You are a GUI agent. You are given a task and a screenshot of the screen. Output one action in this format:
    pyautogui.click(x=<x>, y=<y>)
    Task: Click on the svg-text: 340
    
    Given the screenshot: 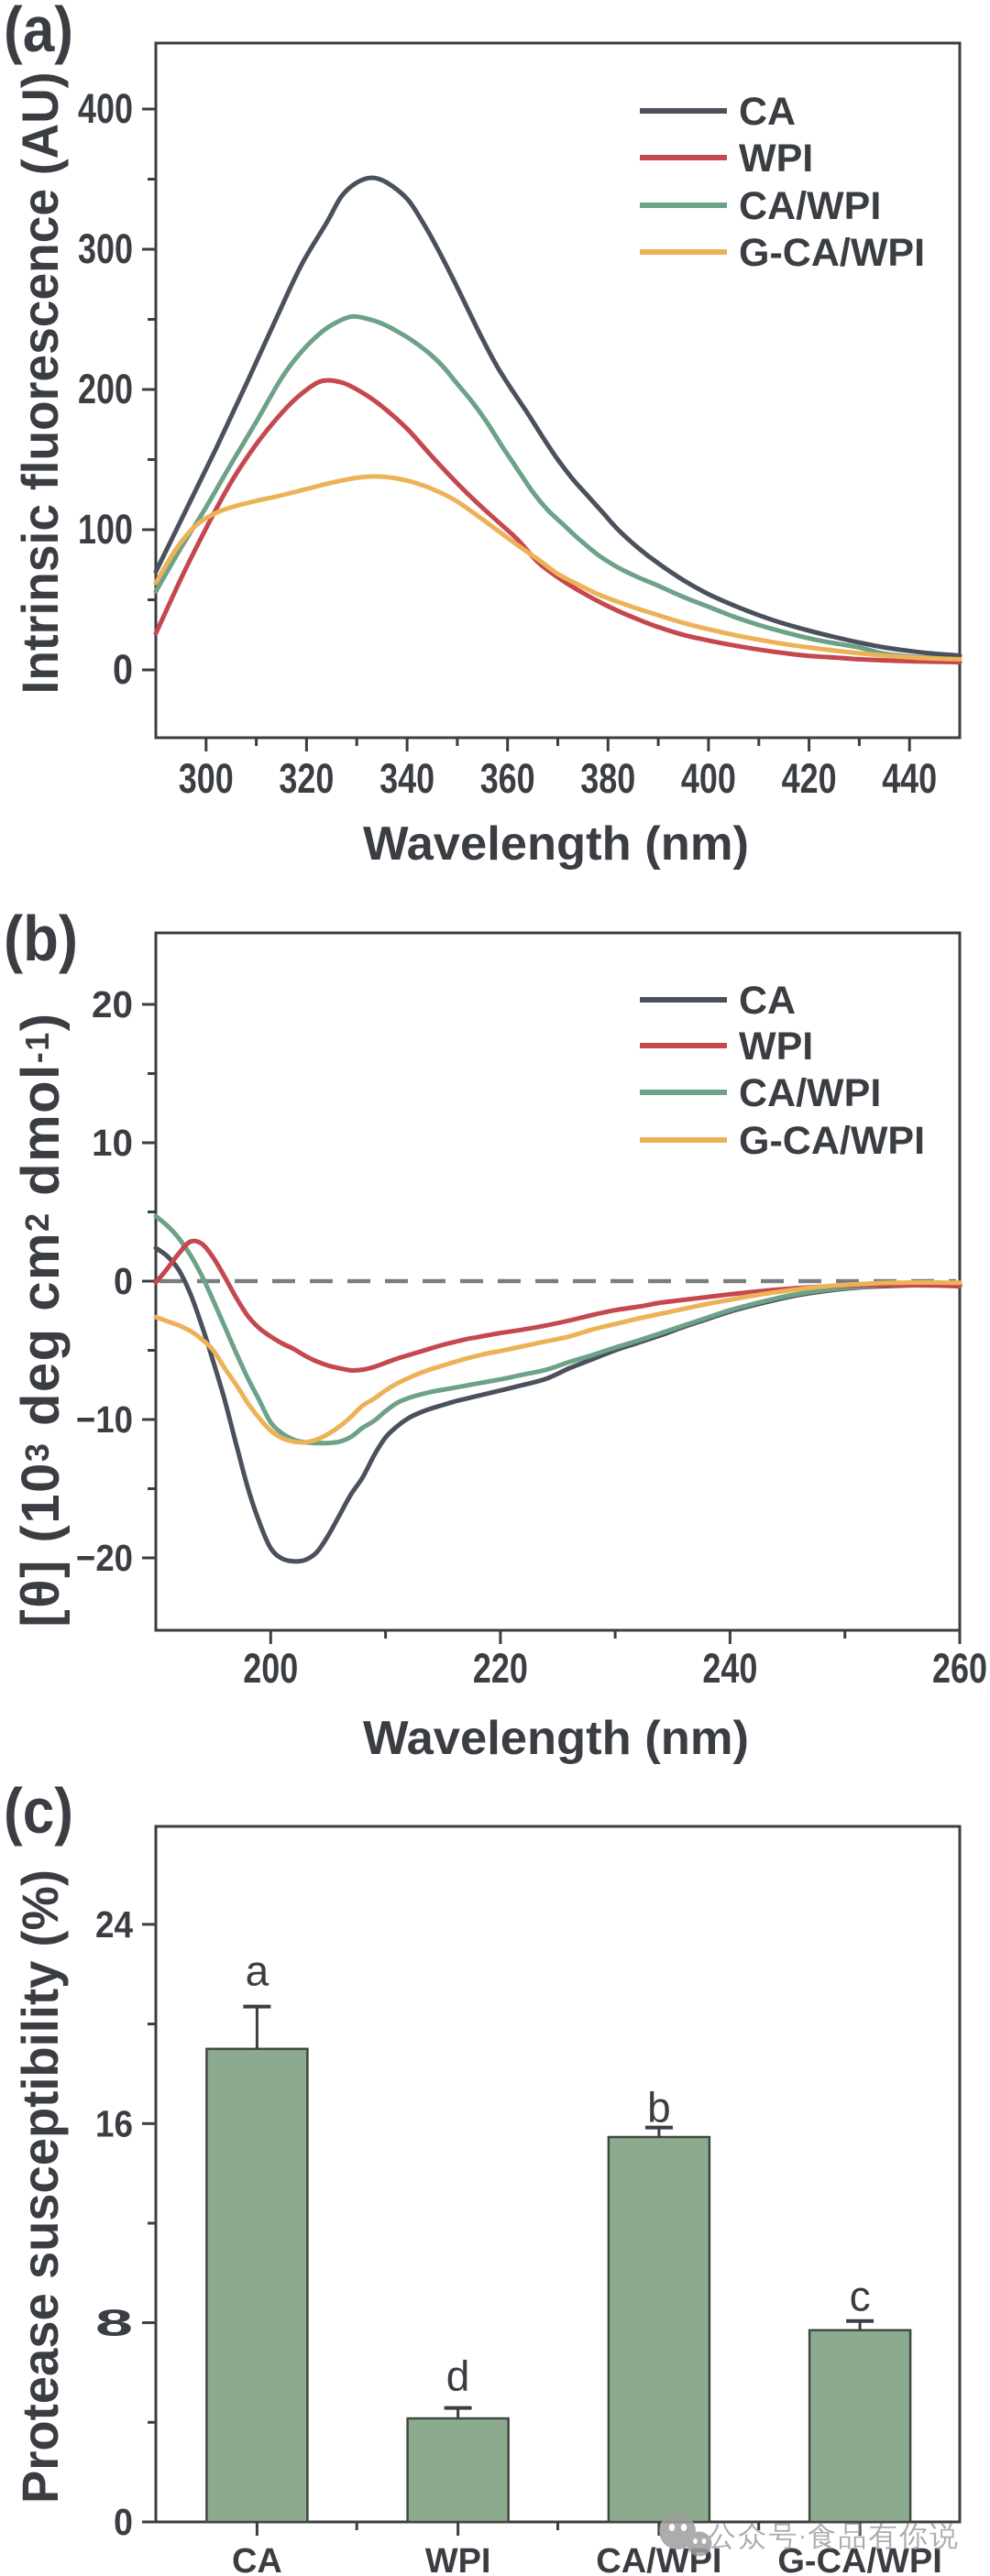 What is the action you would take?
    pyautogui.click(x=407, y=778)
    